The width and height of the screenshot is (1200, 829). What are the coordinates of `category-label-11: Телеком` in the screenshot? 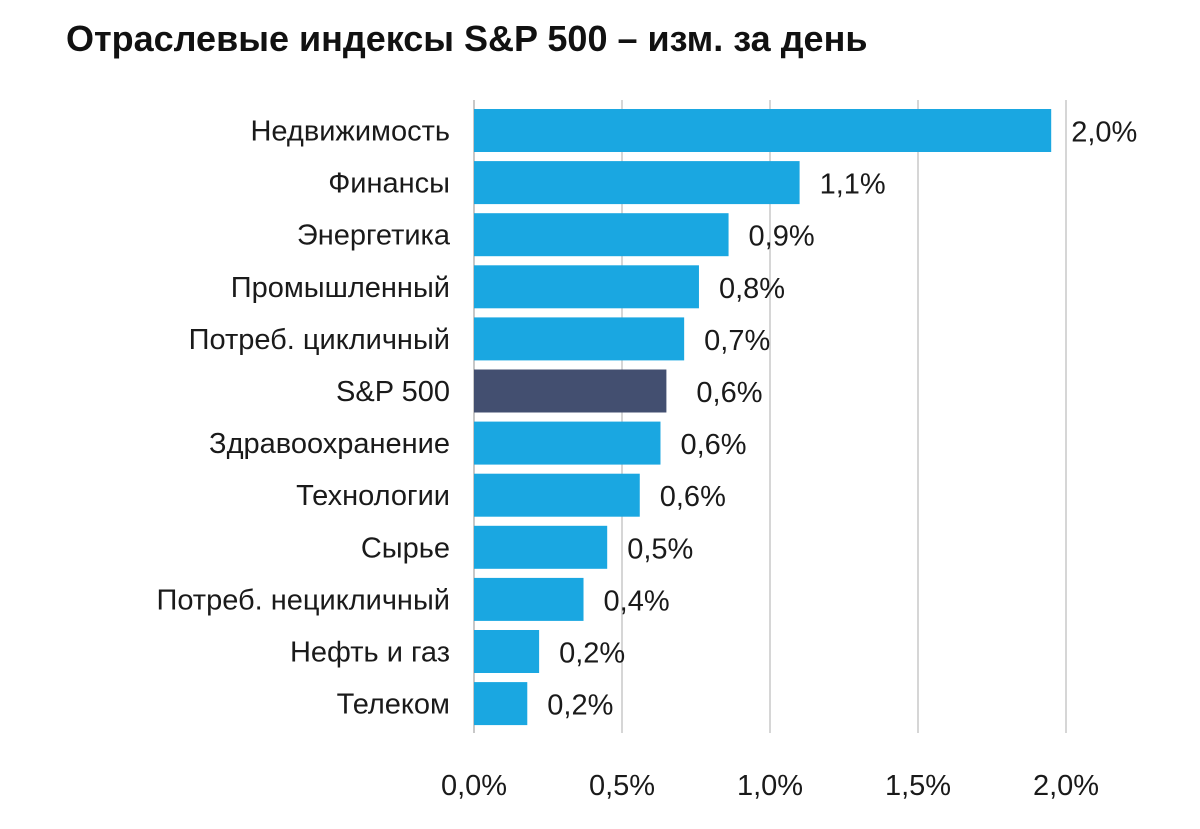 It's located at (393, 705).